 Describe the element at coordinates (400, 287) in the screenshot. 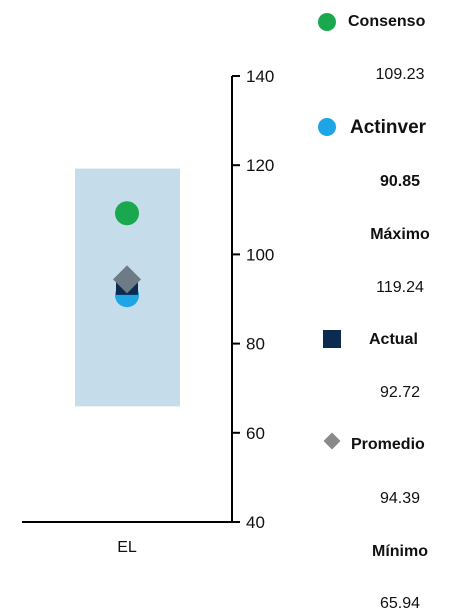

I see `maximo-value: 119.24` at that location.